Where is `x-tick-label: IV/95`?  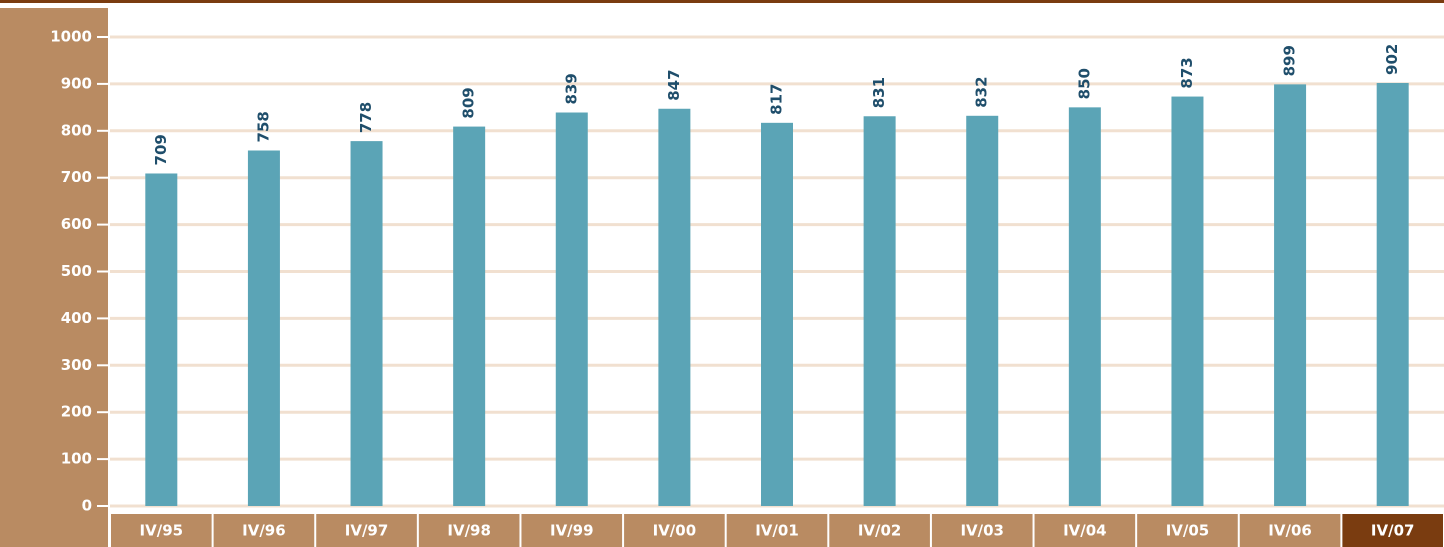
x-tick-label: IV/95 is located at coordinates (162, 531).